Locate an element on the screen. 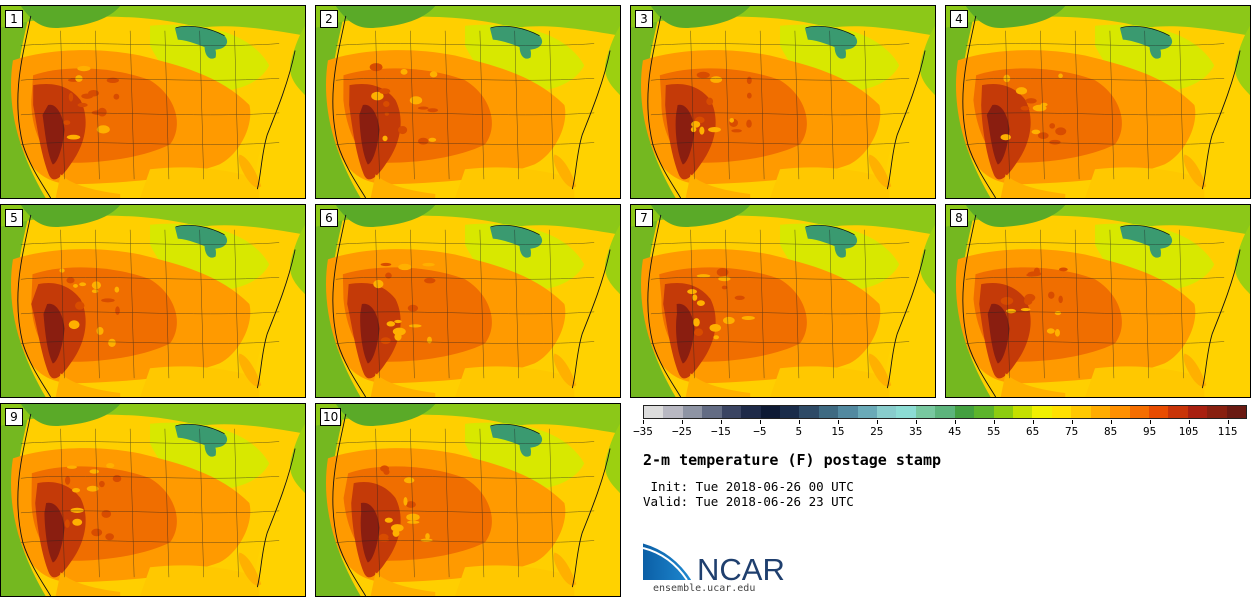  colorbar-tick-label: 55 is located at coordinates (994, 431).